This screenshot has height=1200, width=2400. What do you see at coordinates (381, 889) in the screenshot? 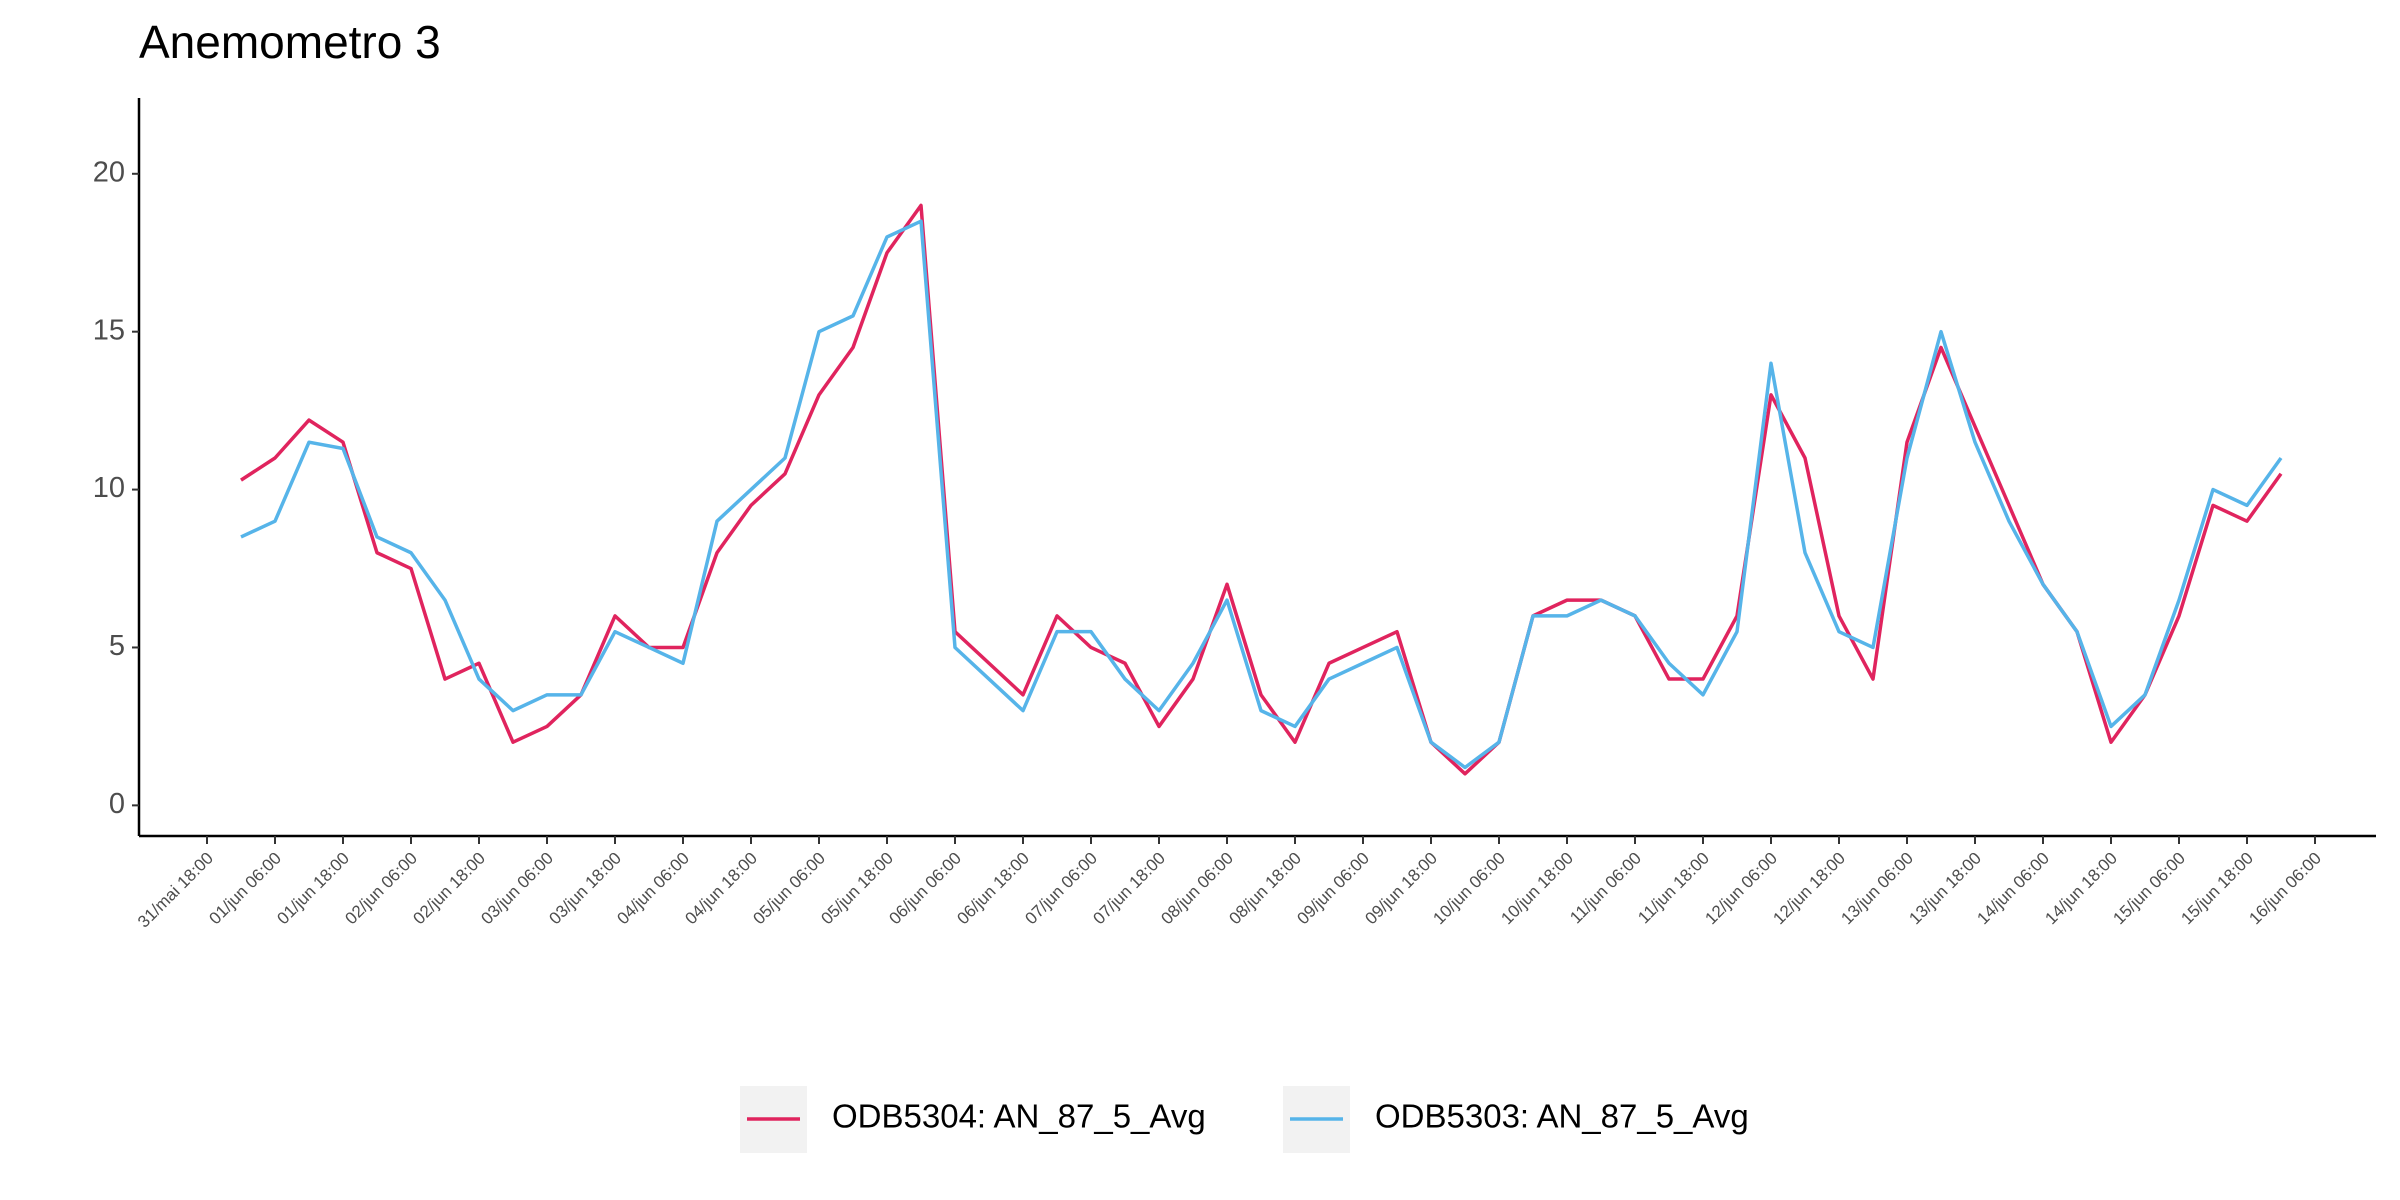
I see `x-tick-label: 02/jun 06:00` at bounding box center [381, 889].